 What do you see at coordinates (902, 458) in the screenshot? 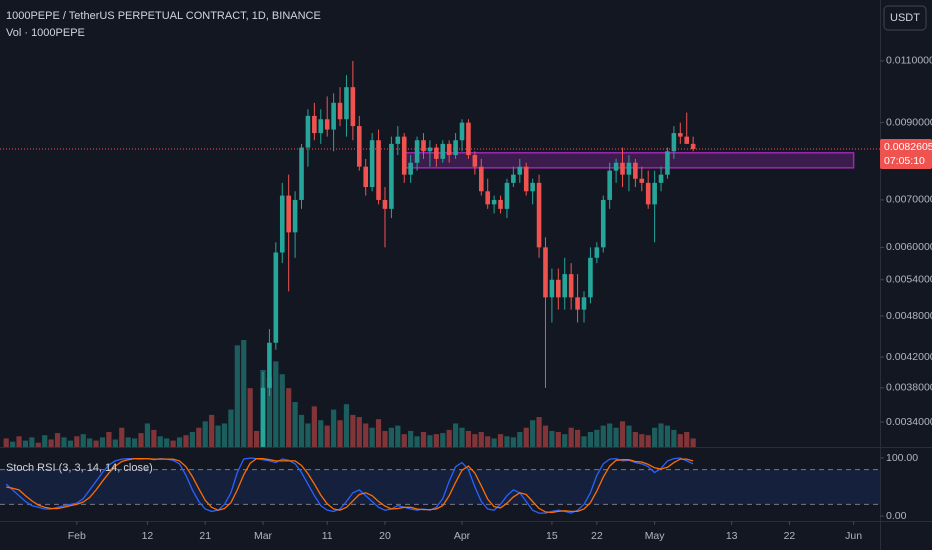
I see `y-tick-label: 100.00` at bounding box center [902, 458].